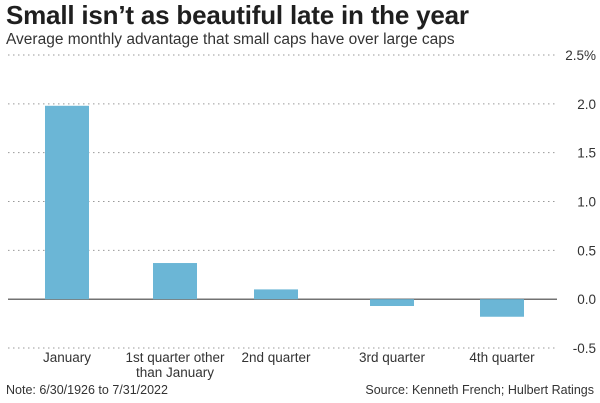  Describe the element at coordinates (175, 357) in the screenshot. I see `x-tick-label: 1st quarter other` at that location.